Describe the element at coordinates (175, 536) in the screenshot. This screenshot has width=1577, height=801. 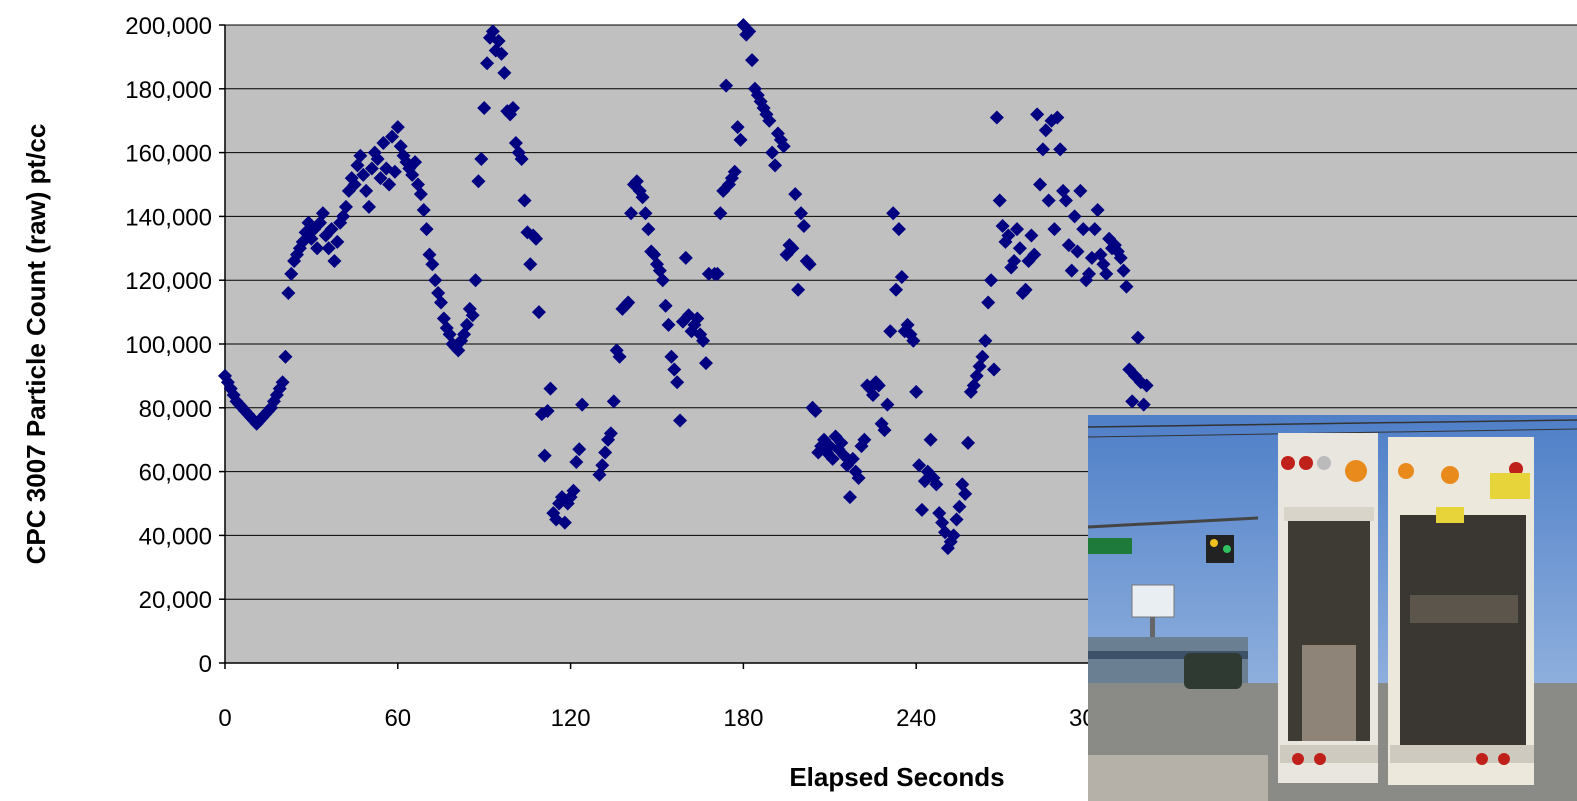
I see `y-tick-label: 40,000` at that location.